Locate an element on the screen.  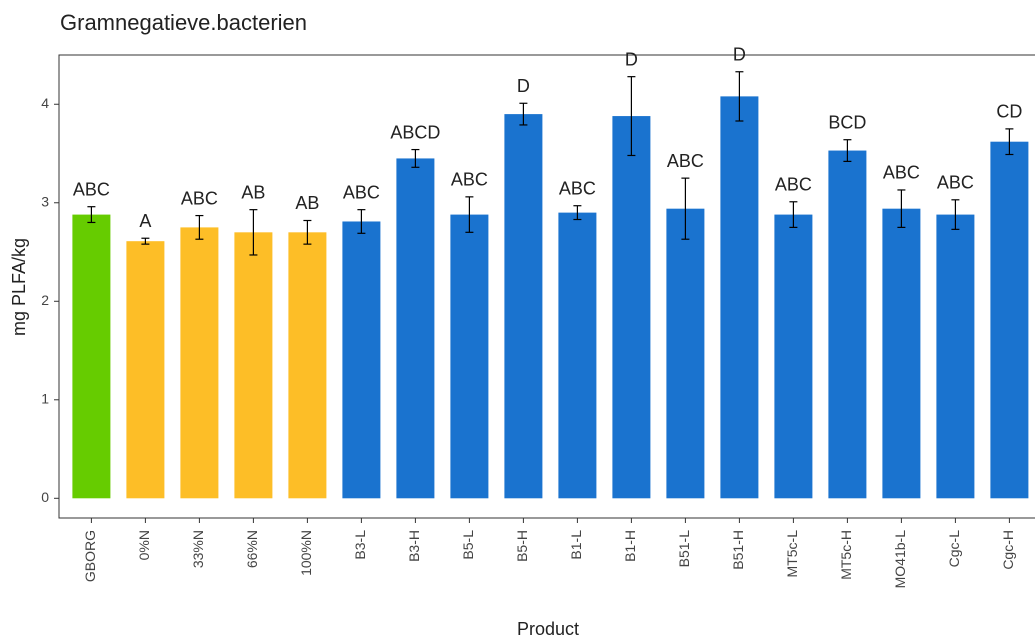
y-tick-label: 2 is located at coordinates (45, 300).